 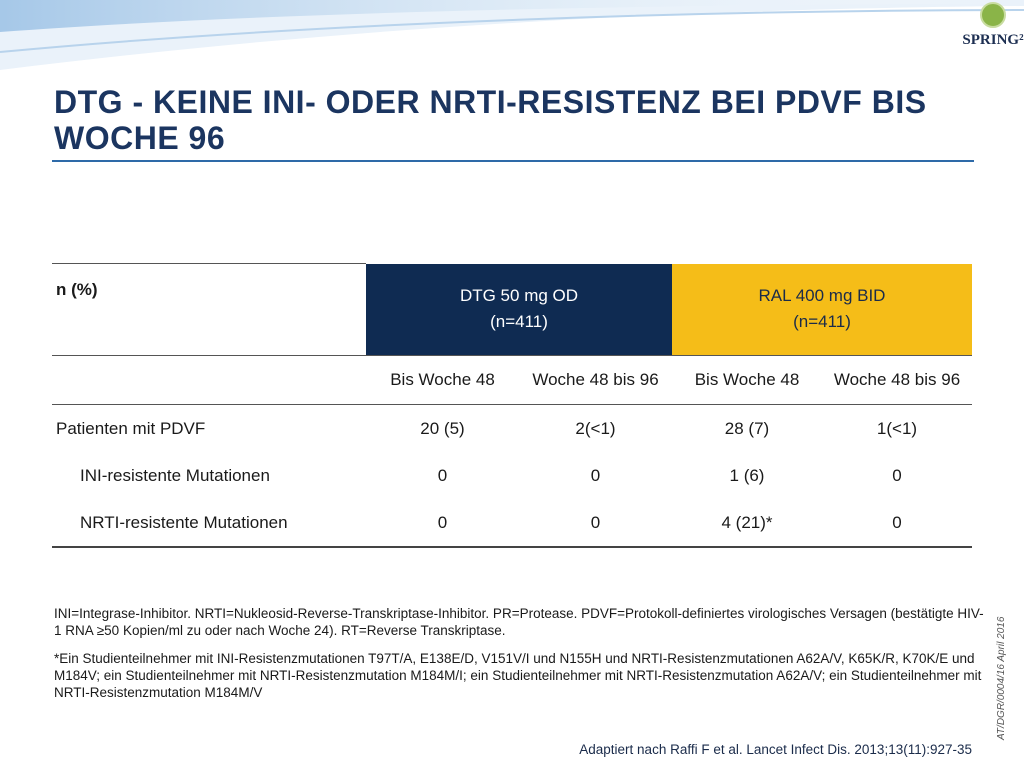 What do you see at coordinates (747, 523) in the screenshot?
I see `table-cell: 4 (21)*` at bounding box center [747, 523].